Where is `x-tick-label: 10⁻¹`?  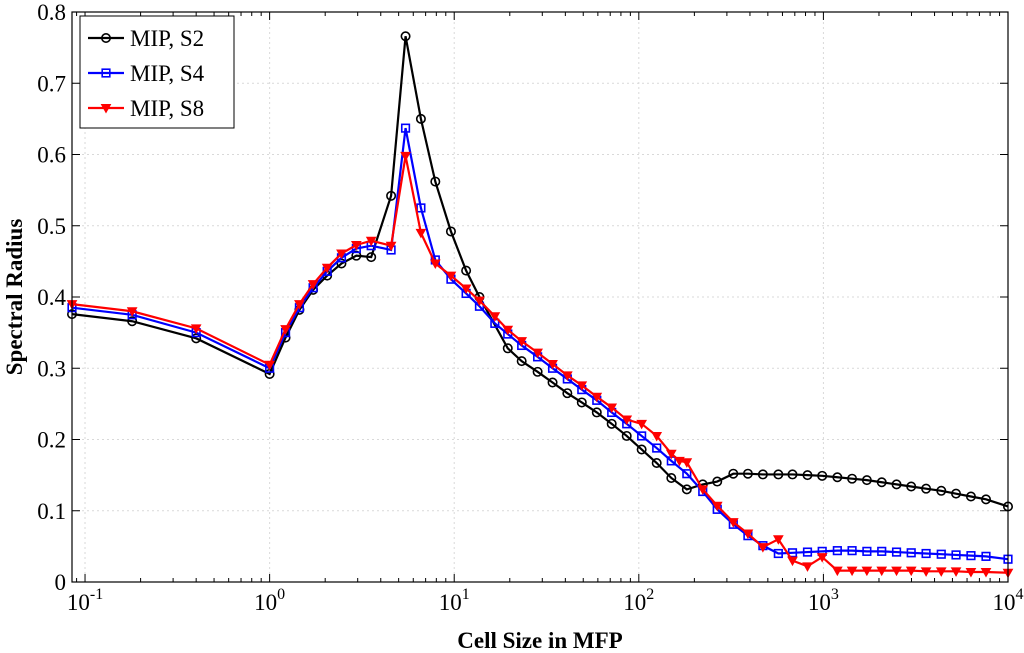 x-tick-label: 10⁻¹ is located at coordinates (85, 600).